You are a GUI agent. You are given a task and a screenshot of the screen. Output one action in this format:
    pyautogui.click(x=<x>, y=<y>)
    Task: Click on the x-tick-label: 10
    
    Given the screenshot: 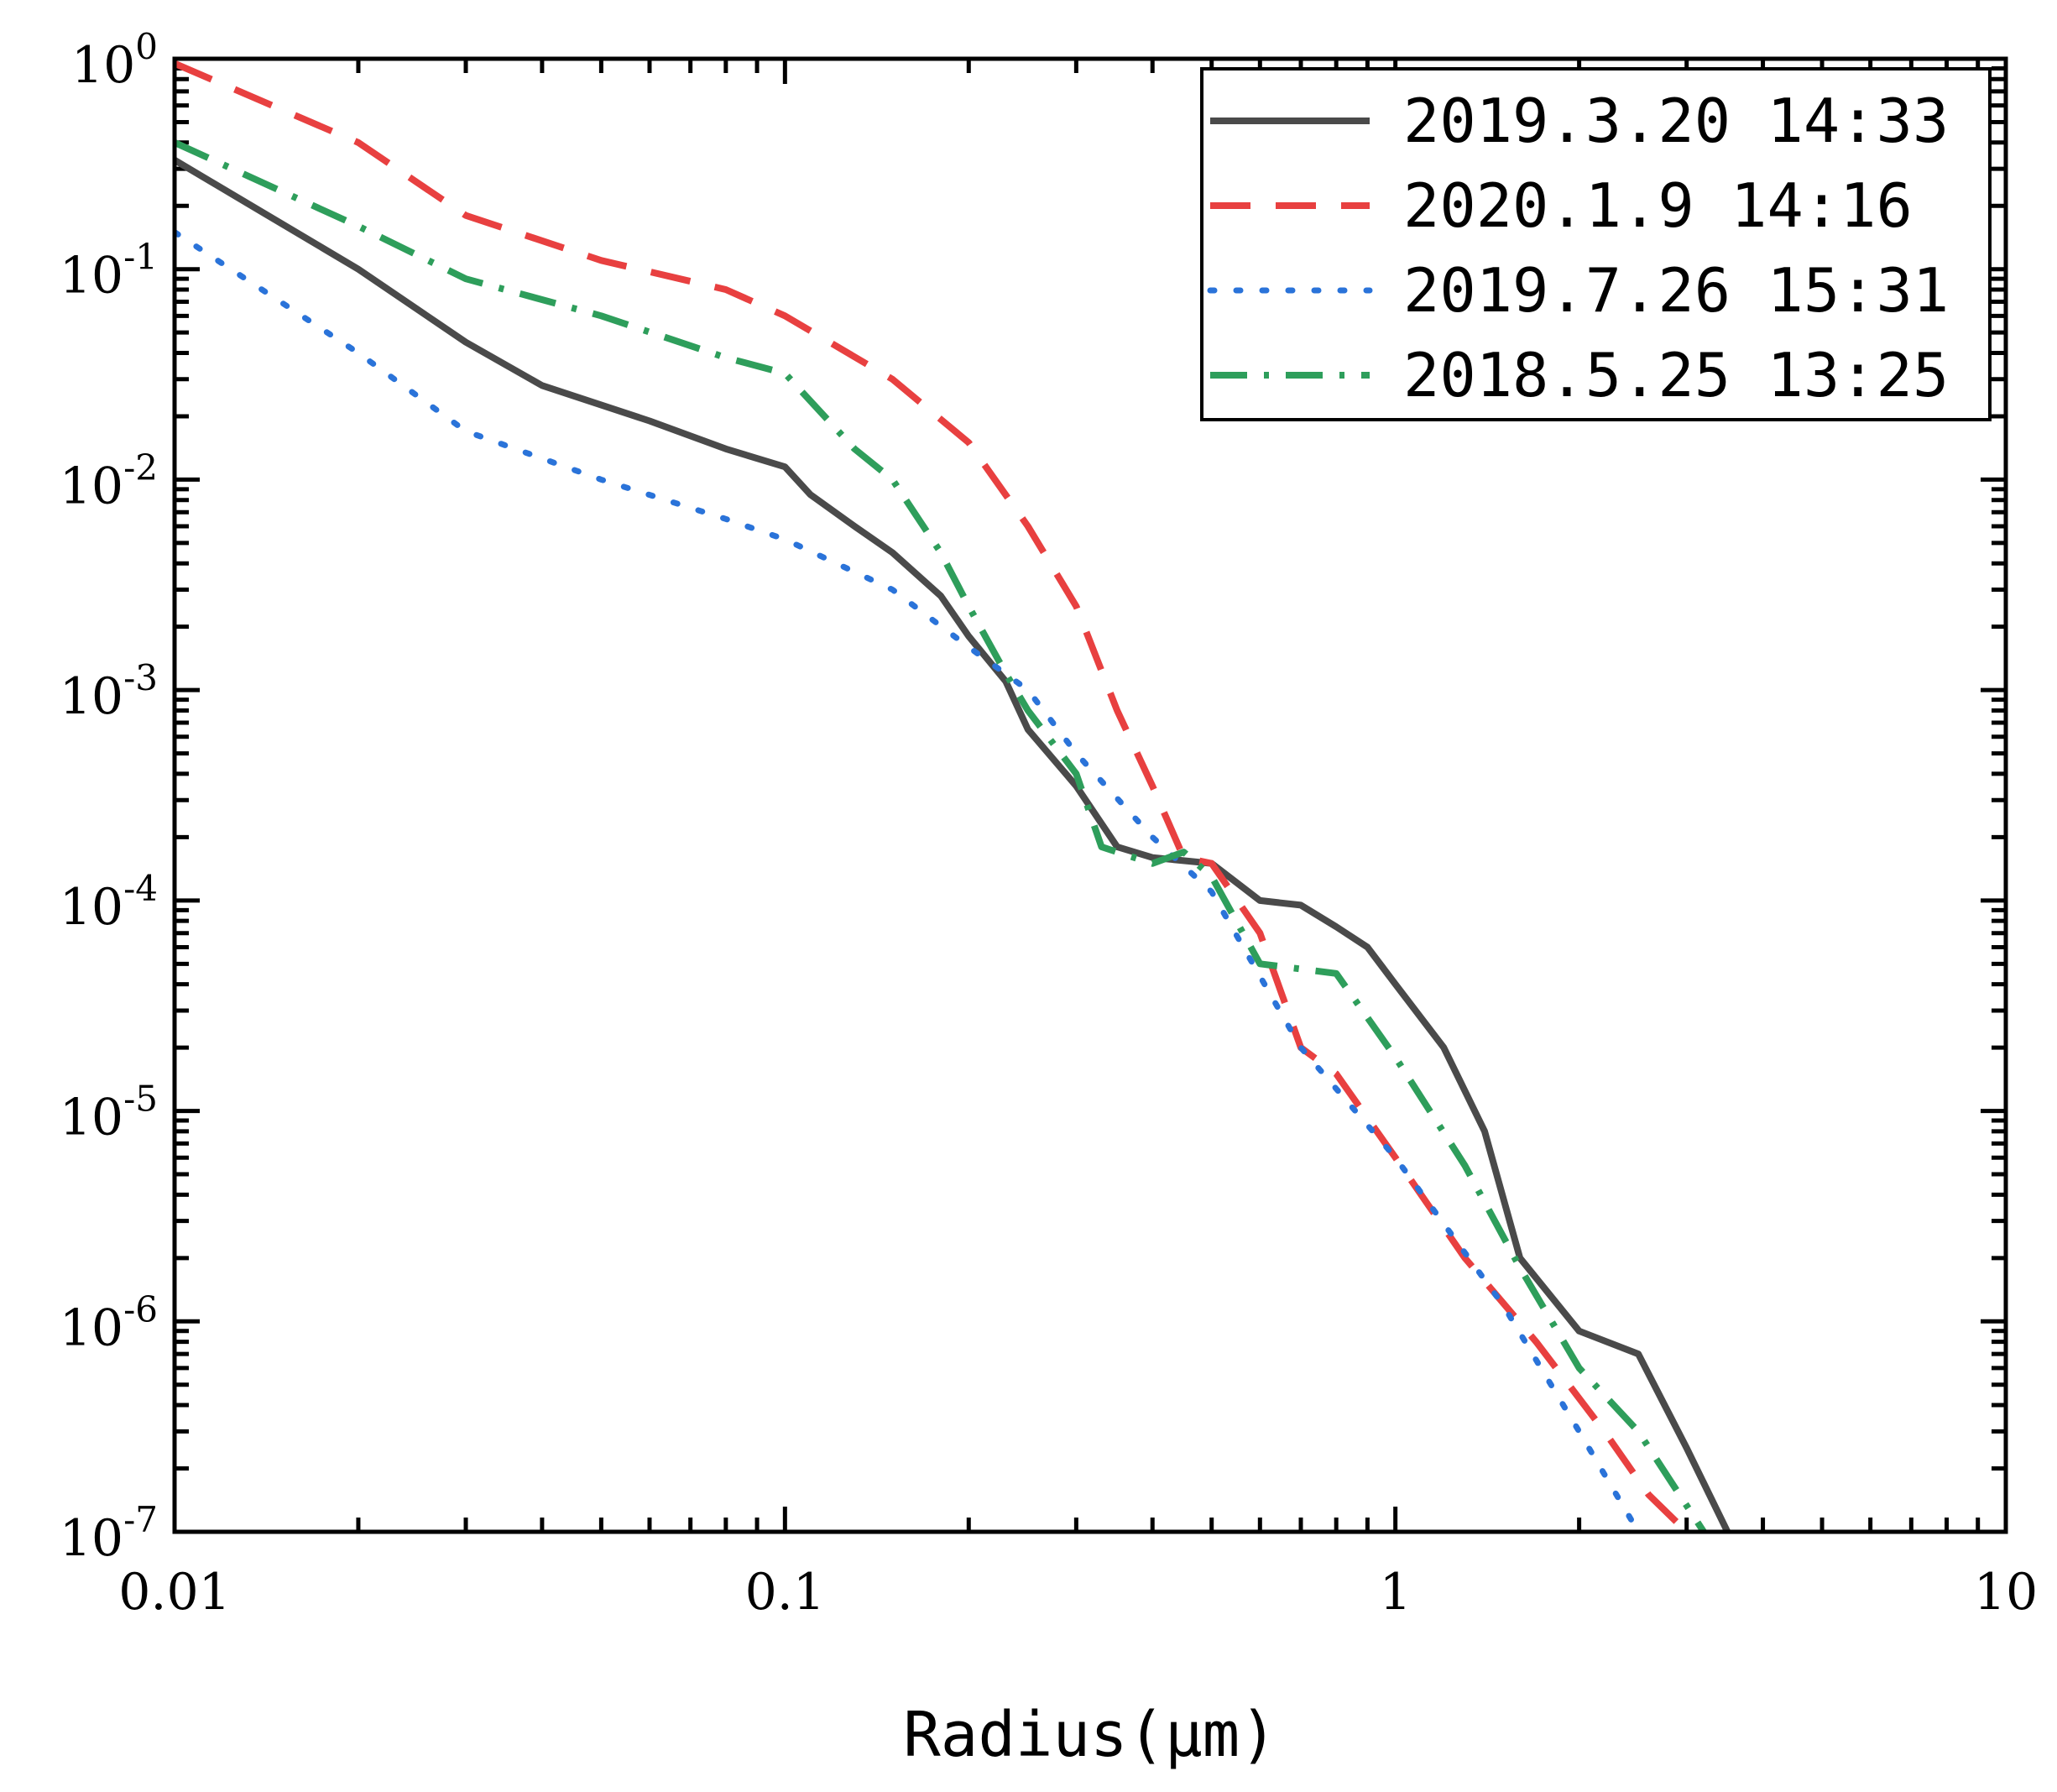 What is the action you would take?
    pyautogui.click(x=2006, y=1592)
    